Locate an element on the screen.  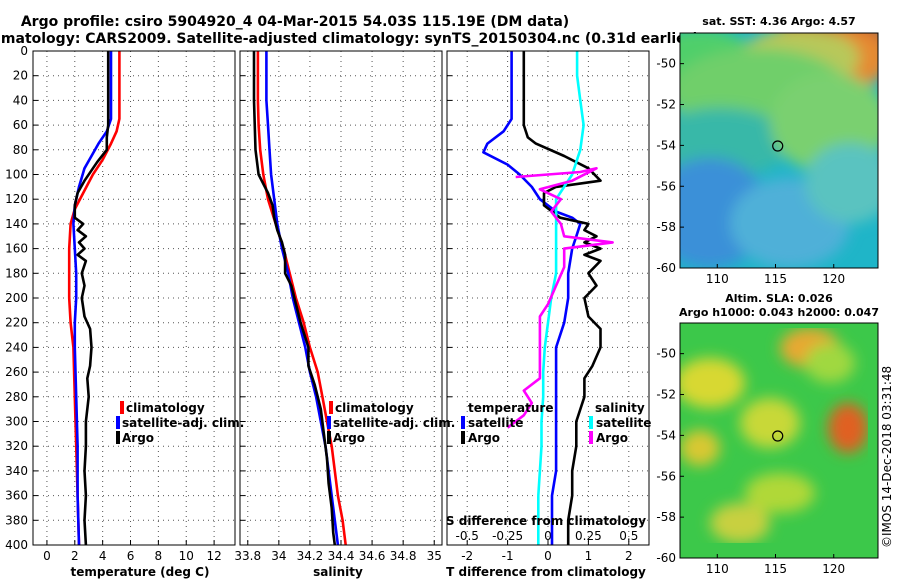
legend-swatch-satellite is located at coordinates (118, 422).